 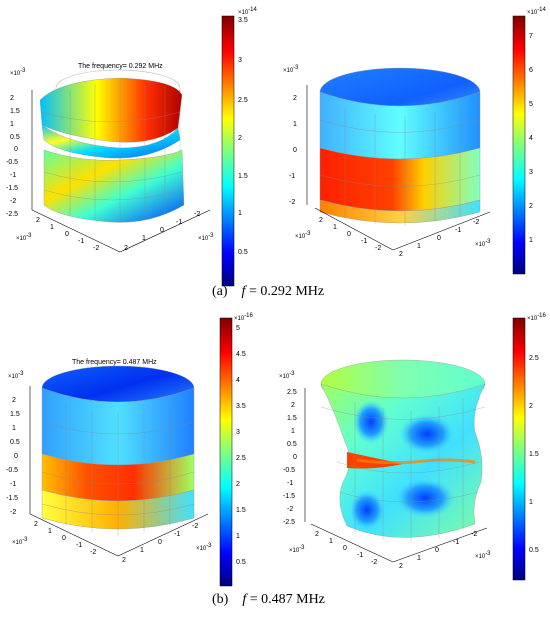 What do you see at coordinates (13, 456) in the screenshot?
I see `z-tick-labels: 2 1.5 1 0.5 0 -0.5 -1 -1.5 -2` at bounding box center [13, 456].